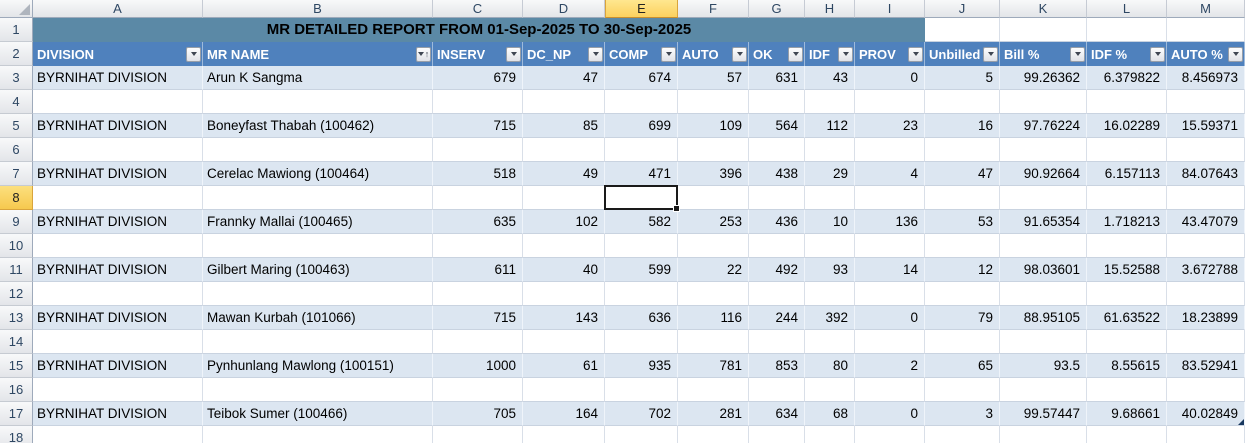 The height and width of the screenshot is (443, 1245). I want to click on column-filter-header-comp: COMP, so click(641, 54).